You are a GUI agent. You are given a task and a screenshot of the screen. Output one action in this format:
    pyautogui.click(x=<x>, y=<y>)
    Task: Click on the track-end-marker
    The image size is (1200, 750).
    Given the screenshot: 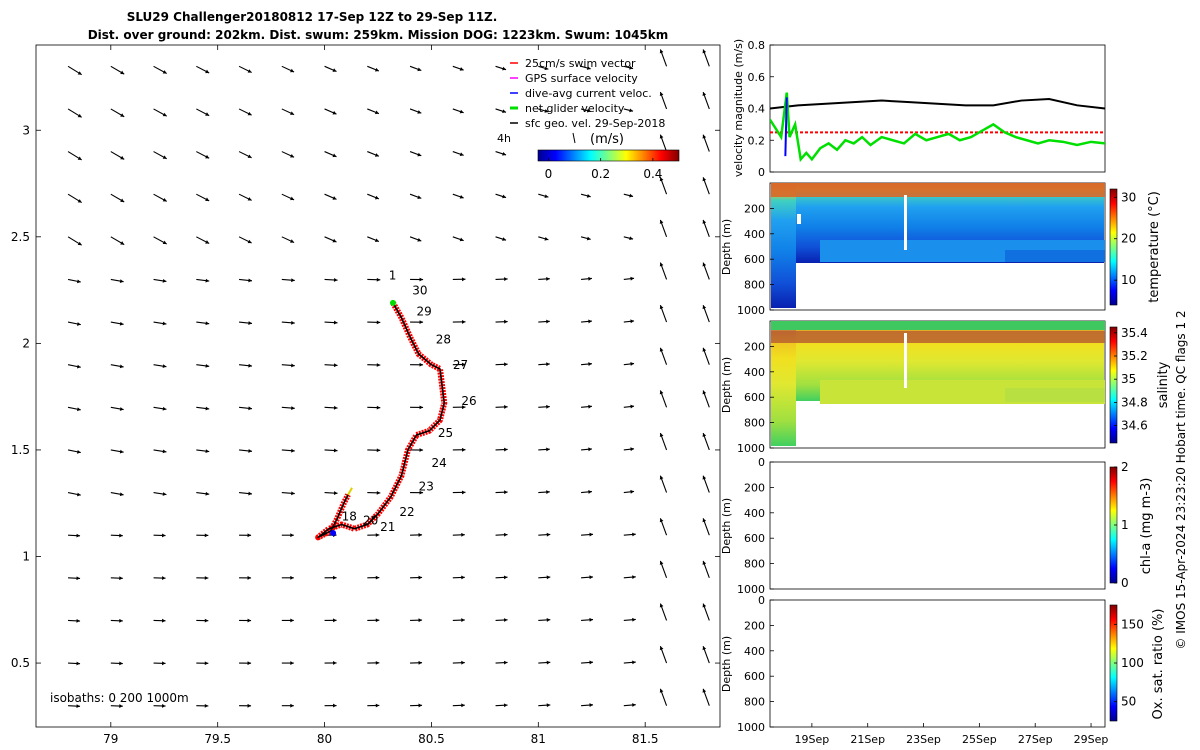 What is the action you would take?
    pyautogui.click(x=350, y=491)
    